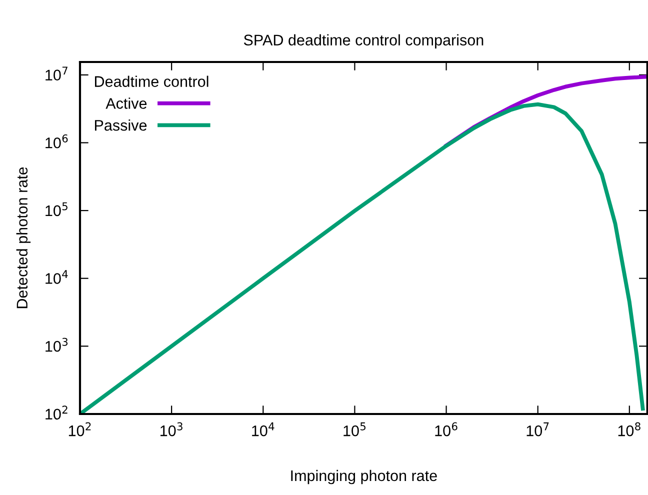 The width and height of the screenshot is (648, 495). I want to click on x-tick-label: 10$^{5}$, so click(355, 429).